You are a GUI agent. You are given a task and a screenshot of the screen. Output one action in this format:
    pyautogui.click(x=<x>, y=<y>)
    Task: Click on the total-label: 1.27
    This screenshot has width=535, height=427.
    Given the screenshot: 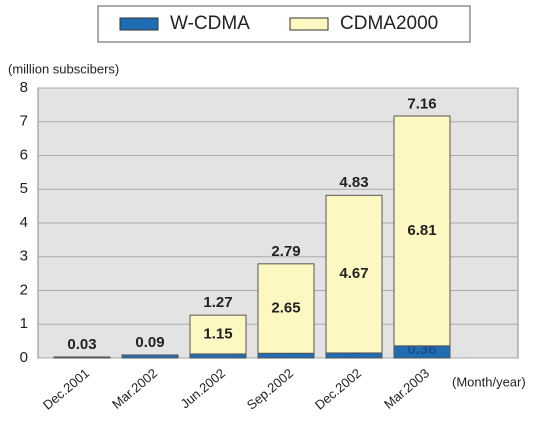 What is the action you would take?
    pyautogui.click(x=217, y=302)
    